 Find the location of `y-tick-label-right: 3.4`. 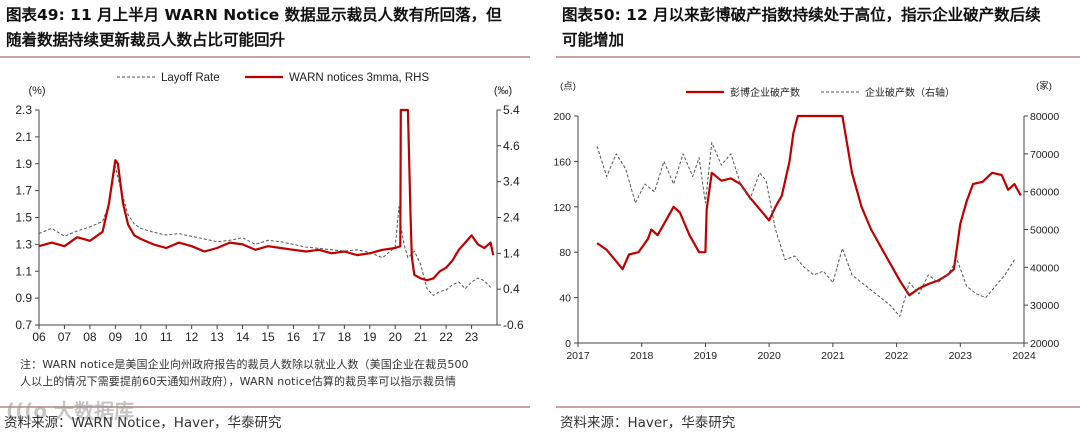

y-tick-label-right: 3.4 is located at coordinates (511, 182).